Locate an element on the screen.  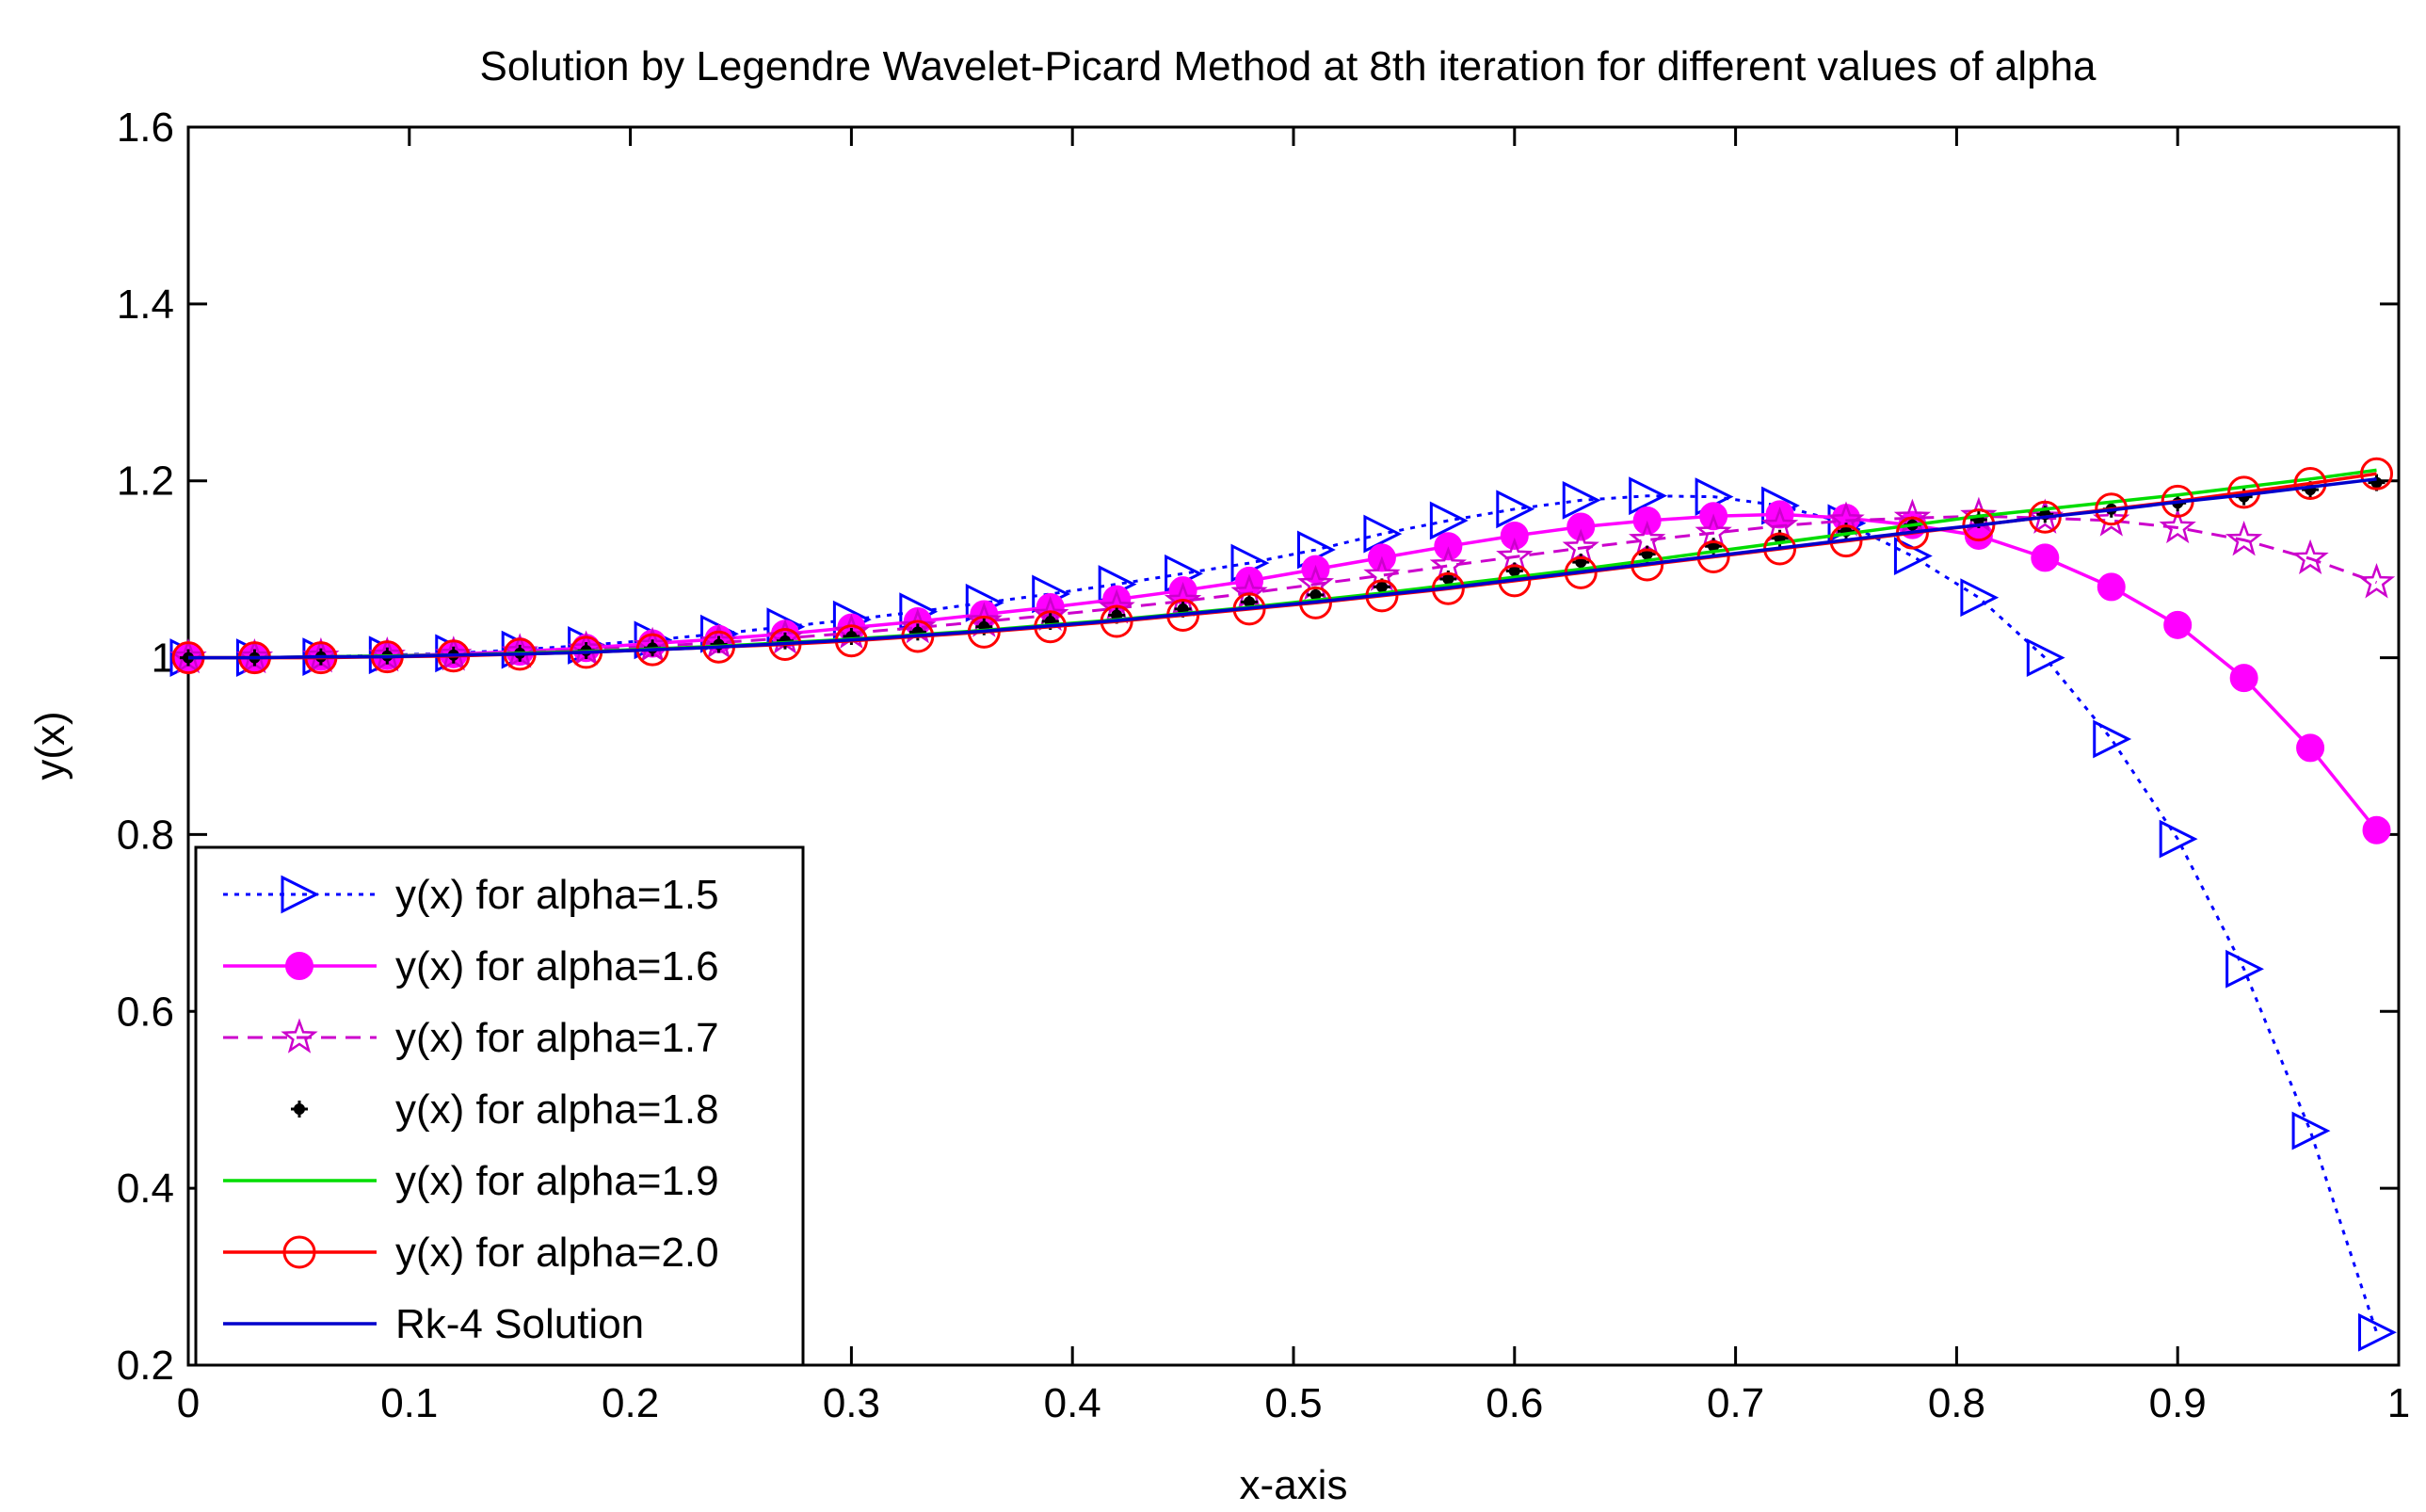
x-tick-label: 0.1 is located at coordinates (409, 1403).